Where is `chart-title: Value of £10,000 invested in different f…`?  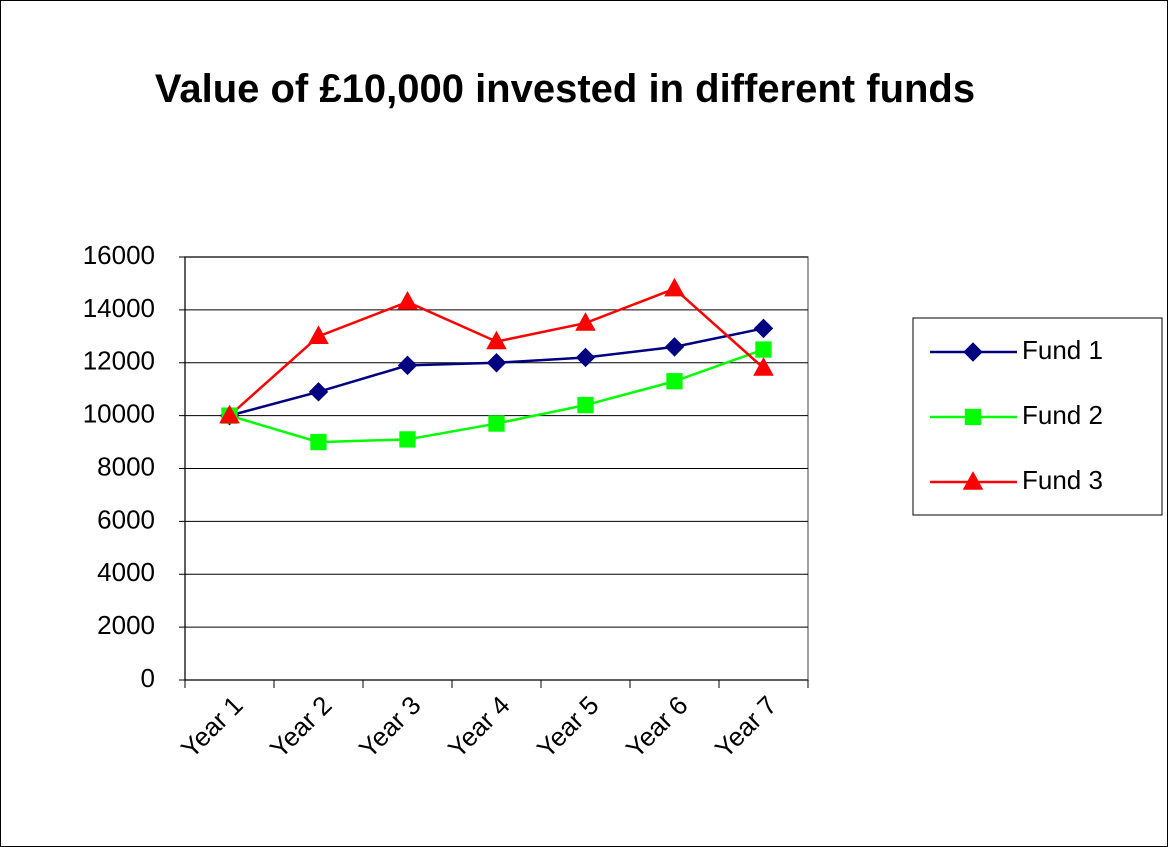
chart-title: Value of £10,000 invested in different f… is located at coordinates (565, 89).